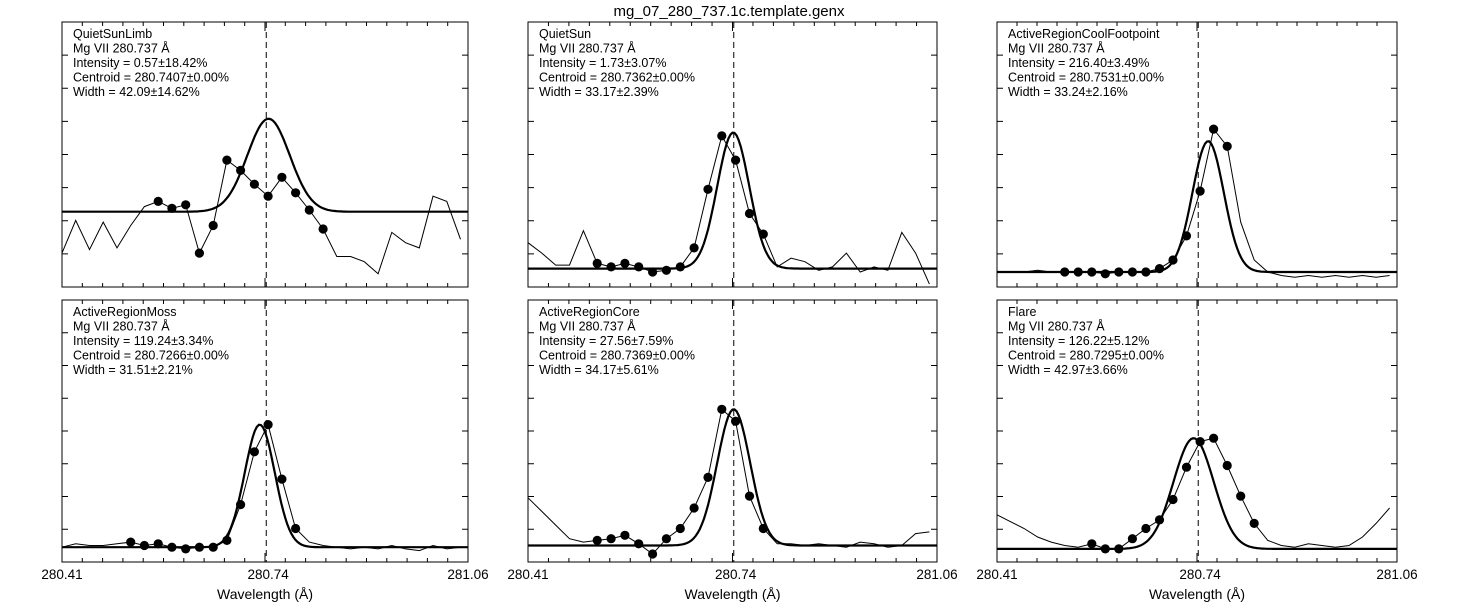  I want to click on width-label: Width = 31.51±2.21%, so click(133, 370).